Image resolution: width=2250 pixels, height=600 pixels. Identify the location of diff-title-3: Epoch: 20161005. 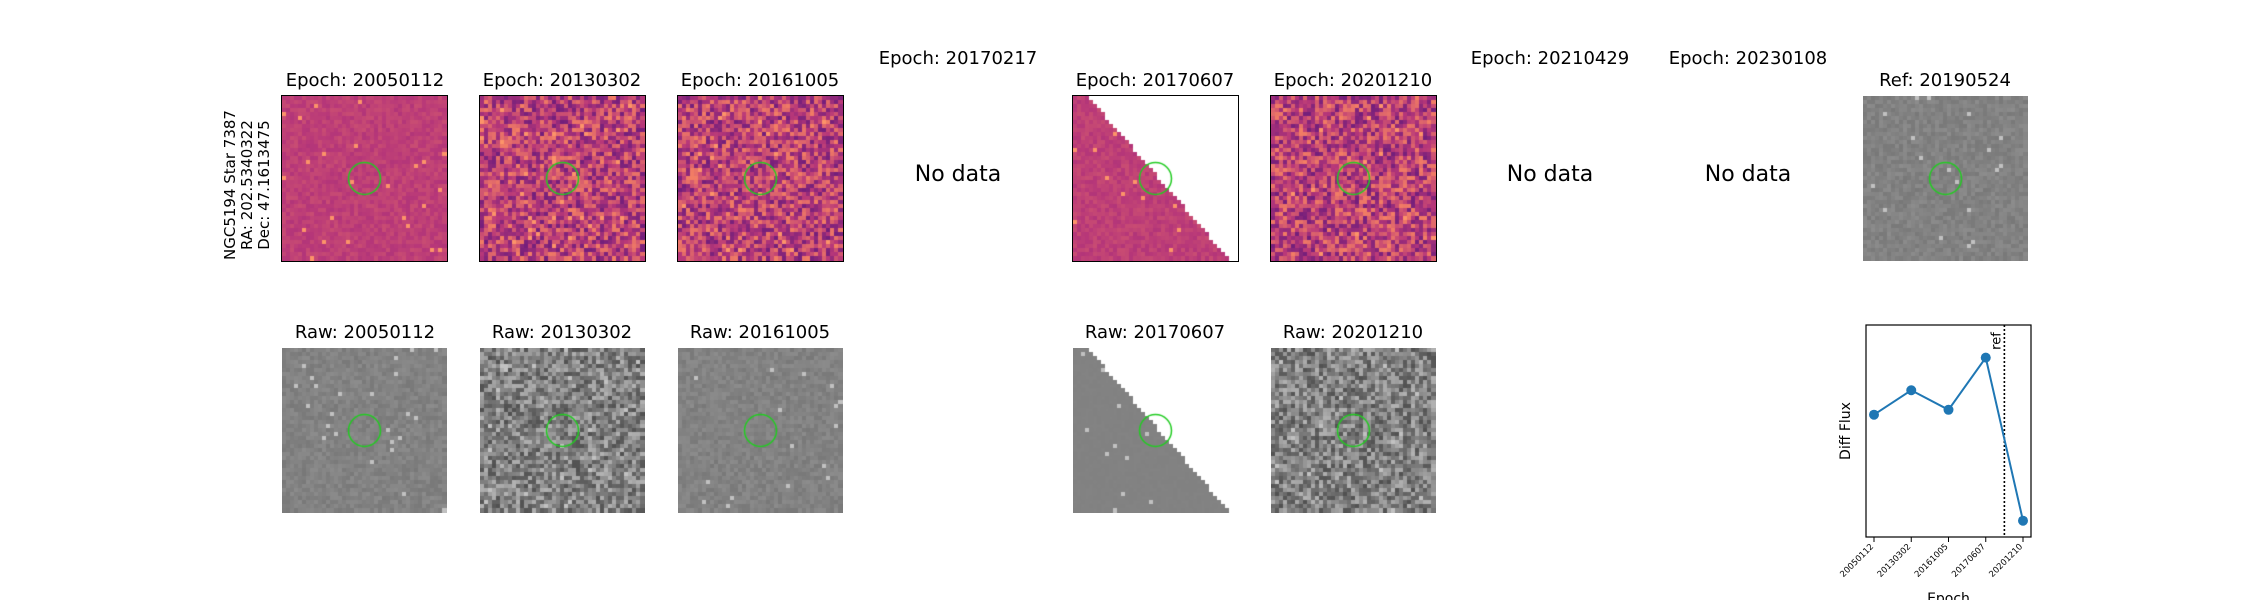
(760, 80).